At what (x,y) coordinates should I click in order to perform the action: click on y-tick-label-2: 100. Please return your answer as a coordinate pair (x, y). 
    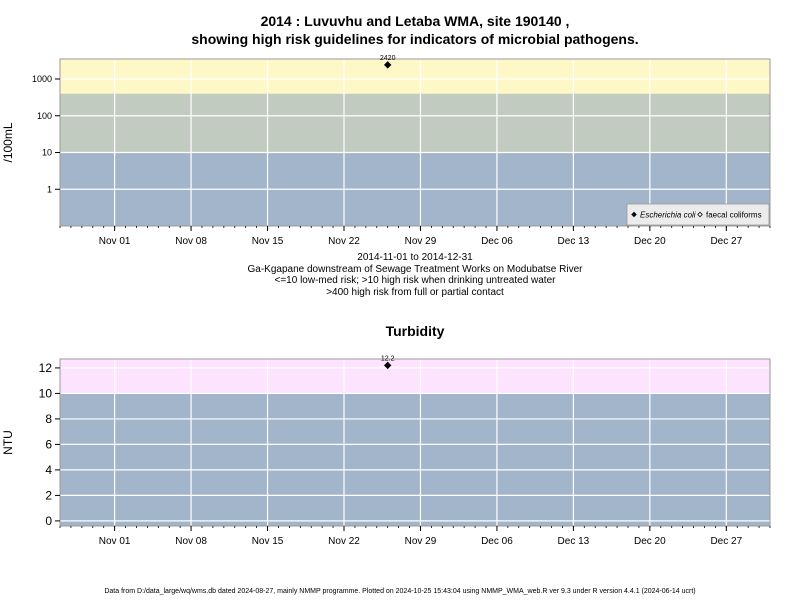
    Looking at the image, I should click on (44, 116).